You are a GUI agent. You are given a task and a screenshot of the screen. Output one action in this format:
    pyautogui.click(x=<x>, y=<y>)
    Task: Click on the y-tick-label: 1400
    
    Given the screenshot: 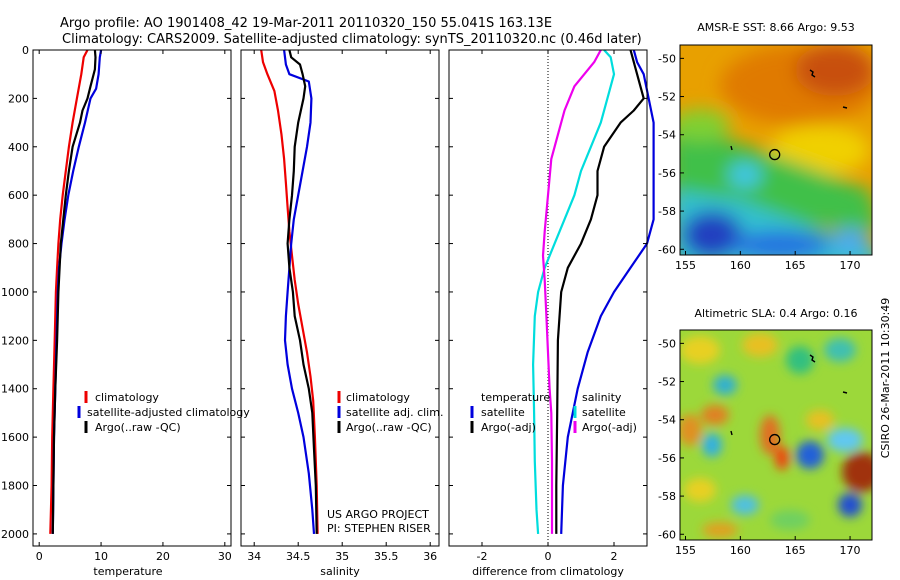 What is the action you would take?
    pyautogui.click(x=15, y=389)
    